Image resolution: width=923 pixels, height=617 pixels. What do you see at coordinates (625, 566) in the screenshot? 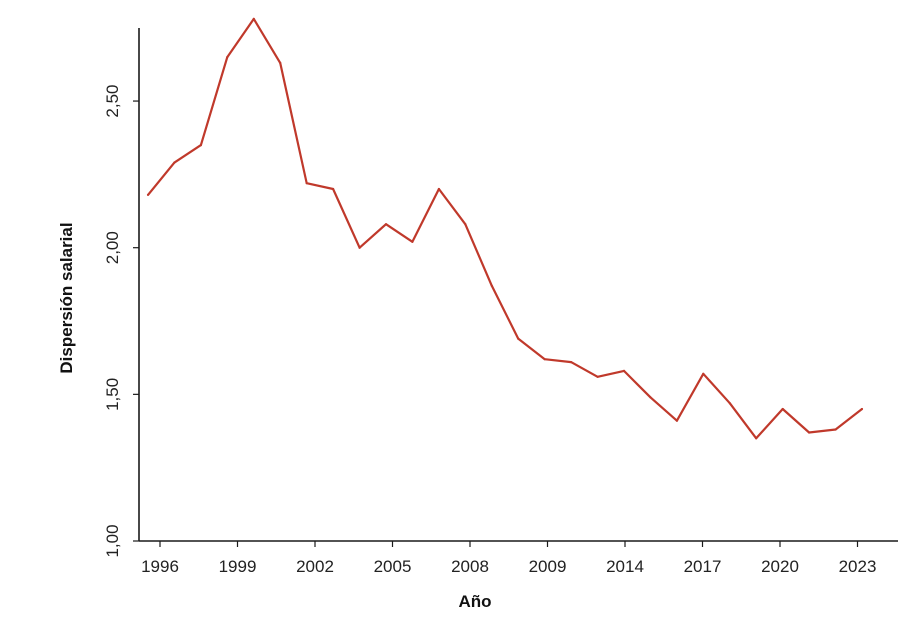
I see `x-tick-label: 2014` at bounding box center [625, 566].